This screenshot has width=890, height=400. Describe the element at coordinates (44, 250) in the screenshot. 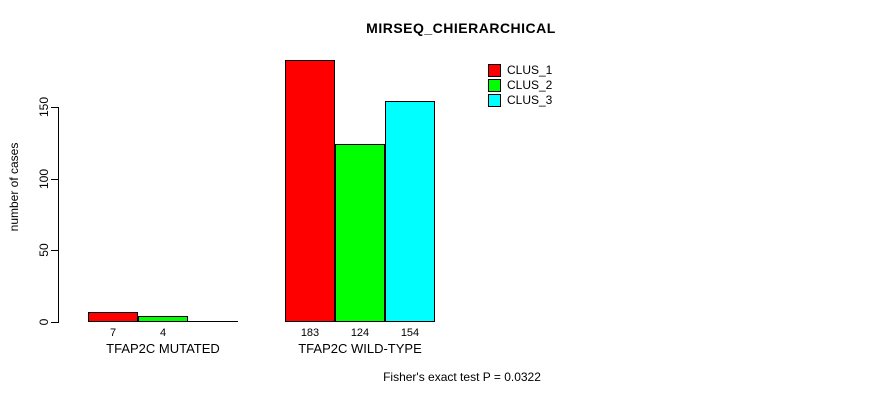

I see `y-axis-tick-label: 50` at that location.